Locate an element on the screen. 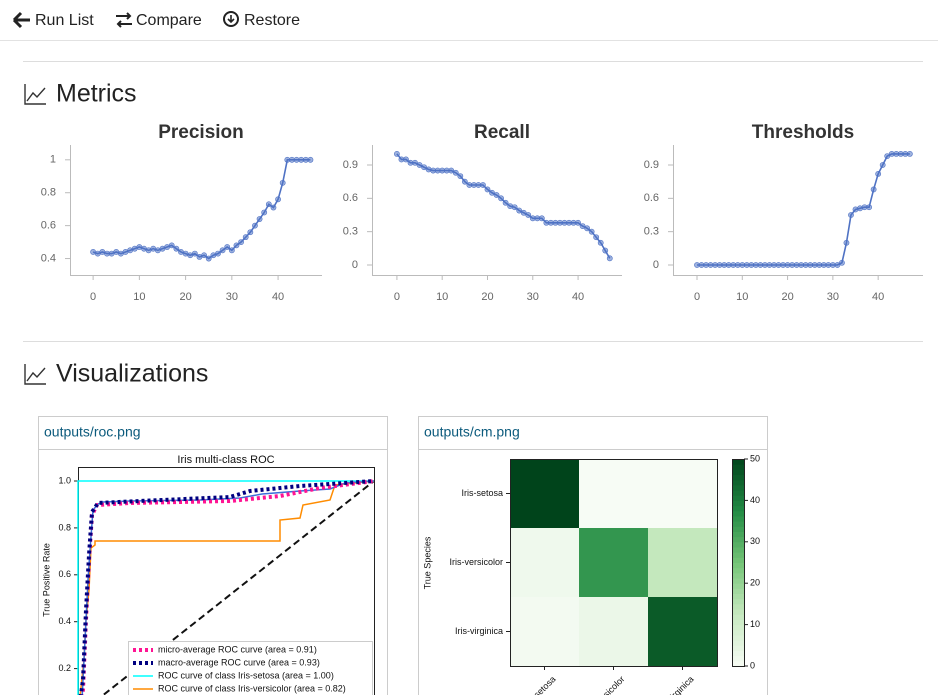 This screenshot has width=938, height=695. x-tick-label: 40 is located at coordinates (278, 297).